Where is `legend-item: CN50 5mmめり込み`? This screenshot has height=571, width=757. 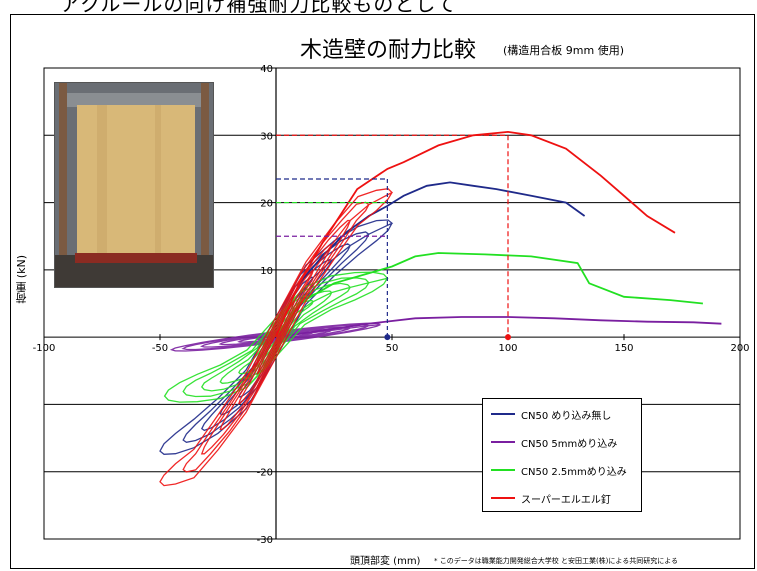 legend-item: CN50 5mmめり込み is located at coordinates (554, 442).